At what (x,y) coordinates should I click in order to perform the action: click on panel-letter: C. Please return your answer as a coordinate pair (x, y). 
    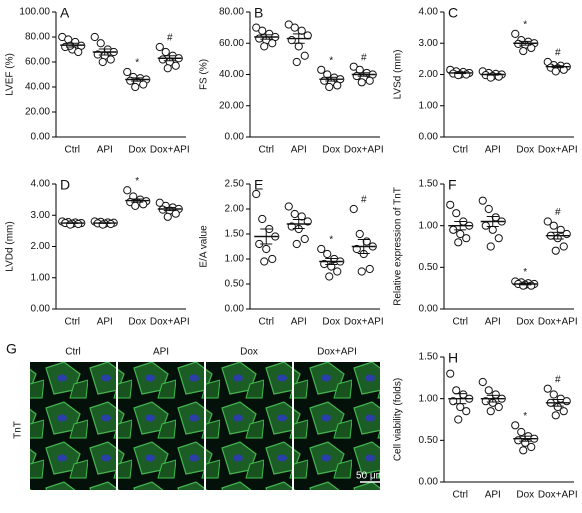
    Looking at the image, I should click on (453, 13).